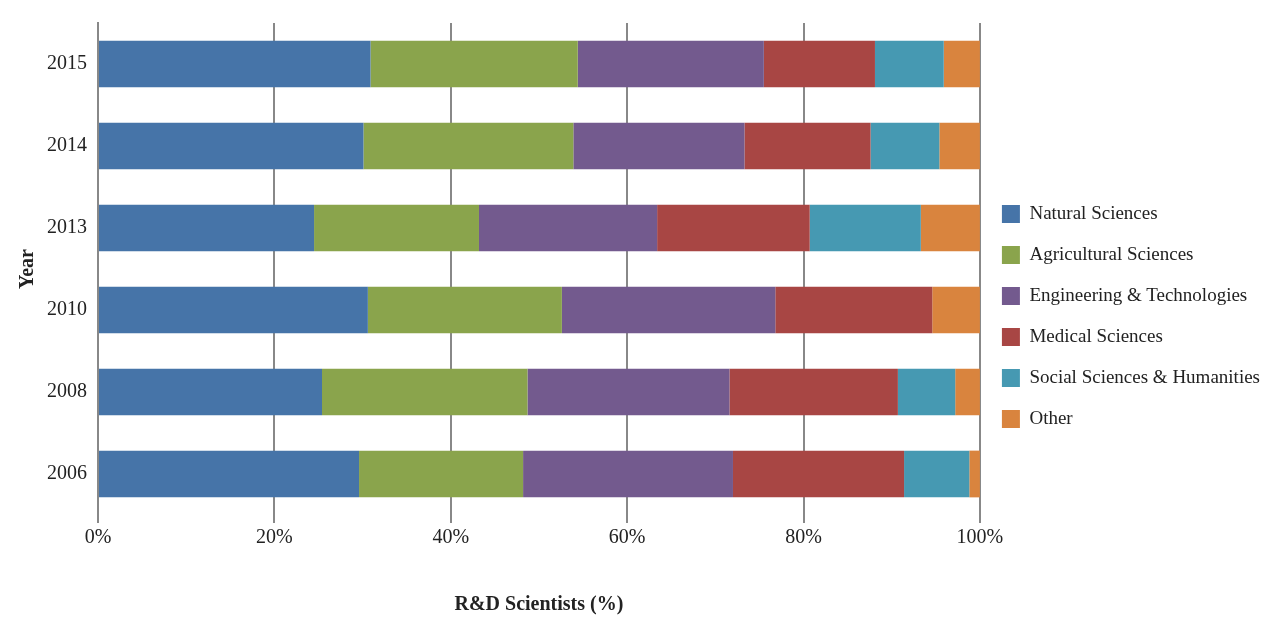 The height and width of the screenshot is (633, 1282). What do you see at coordinates (1096, 335) in the screenshot?
I see `legend-label: Medical Sciences` at bounding box center [1096, 335].